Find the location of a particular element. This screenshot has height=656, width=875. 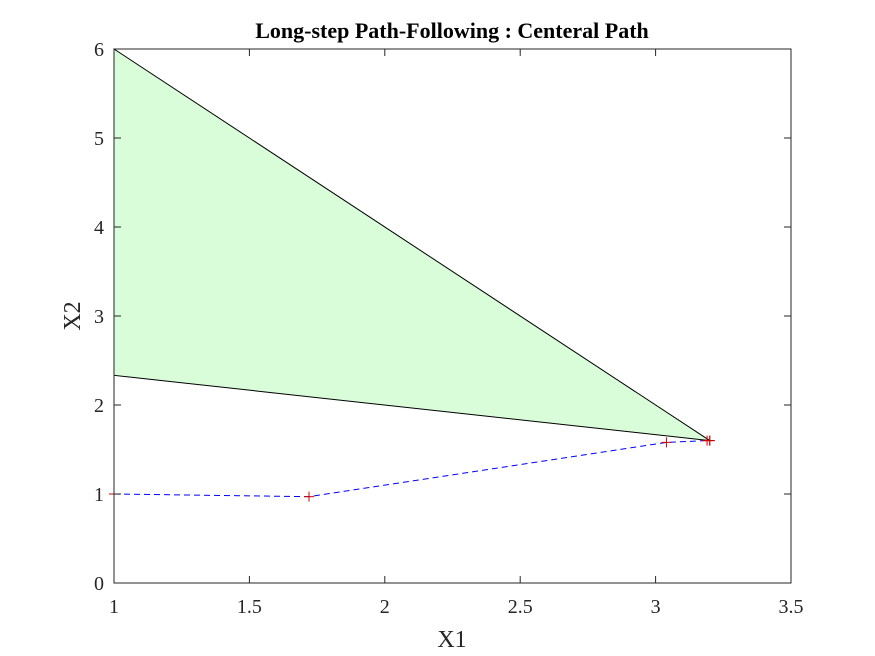

x-tick-label: 2.5 is located at coordinates (520, 607).